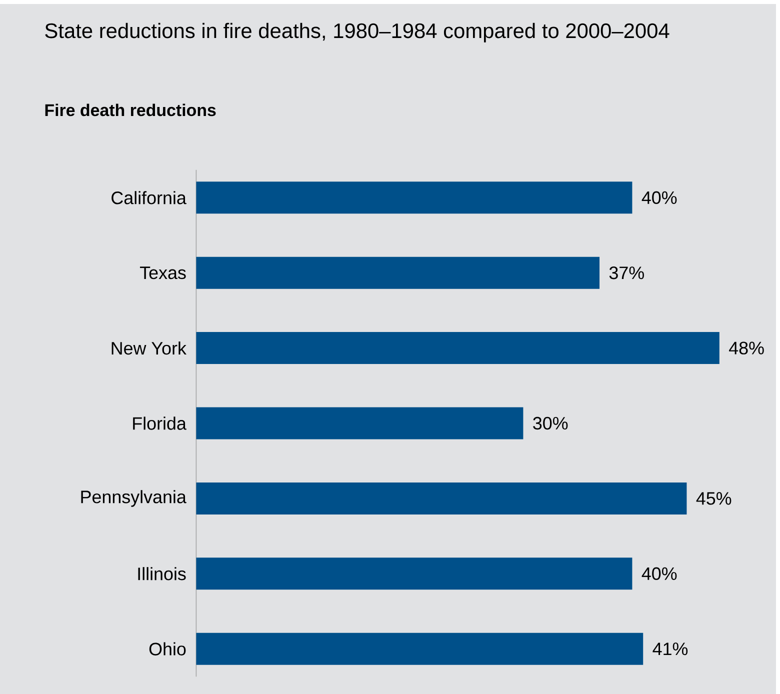 This screenshot has width=780, height=694. Describe the element at coordinates (163, 273) in the screenshot. I see `y-tick-label: Texas` at that location.